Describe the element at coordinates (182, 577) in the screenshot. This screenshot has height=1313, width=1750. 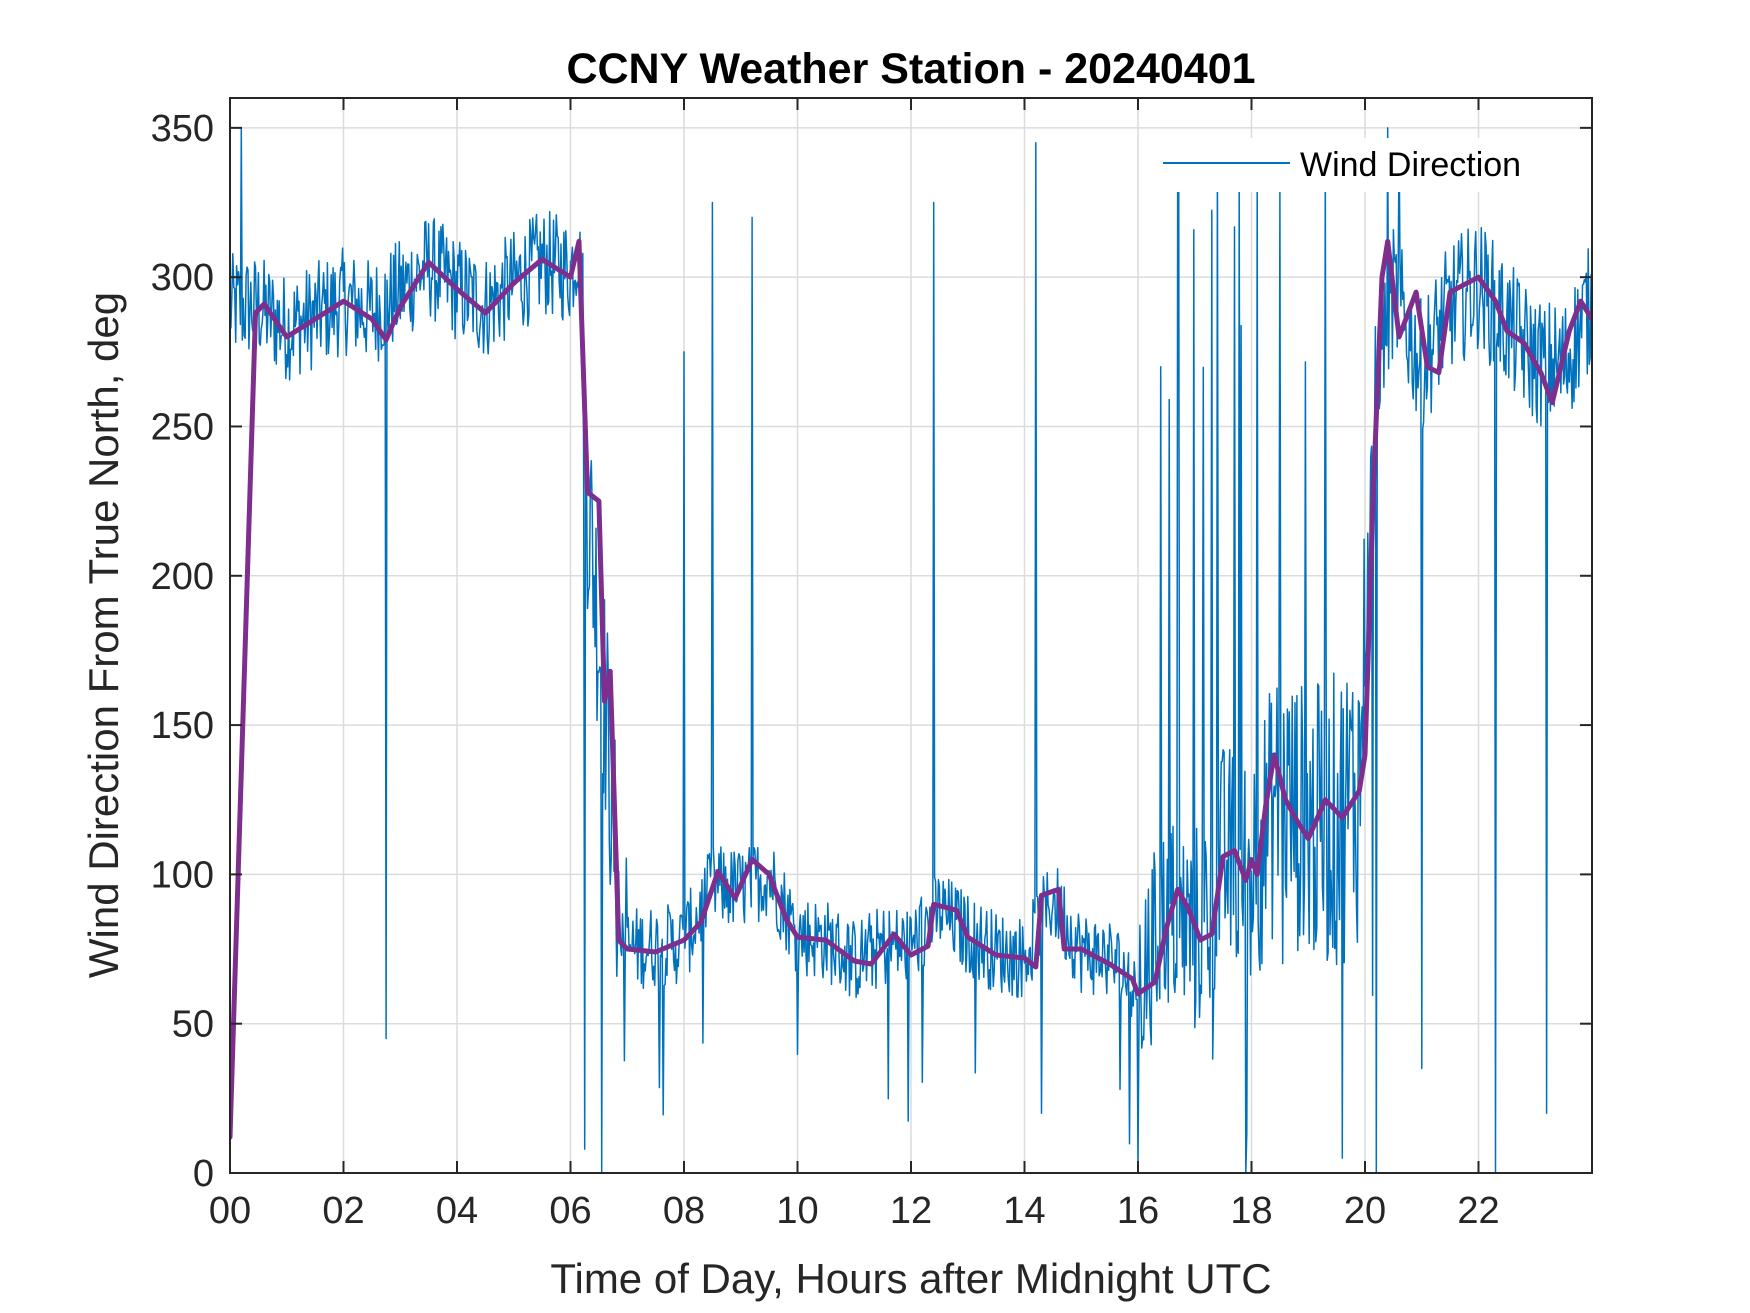
I see `y-tick-label: 200` at that location.